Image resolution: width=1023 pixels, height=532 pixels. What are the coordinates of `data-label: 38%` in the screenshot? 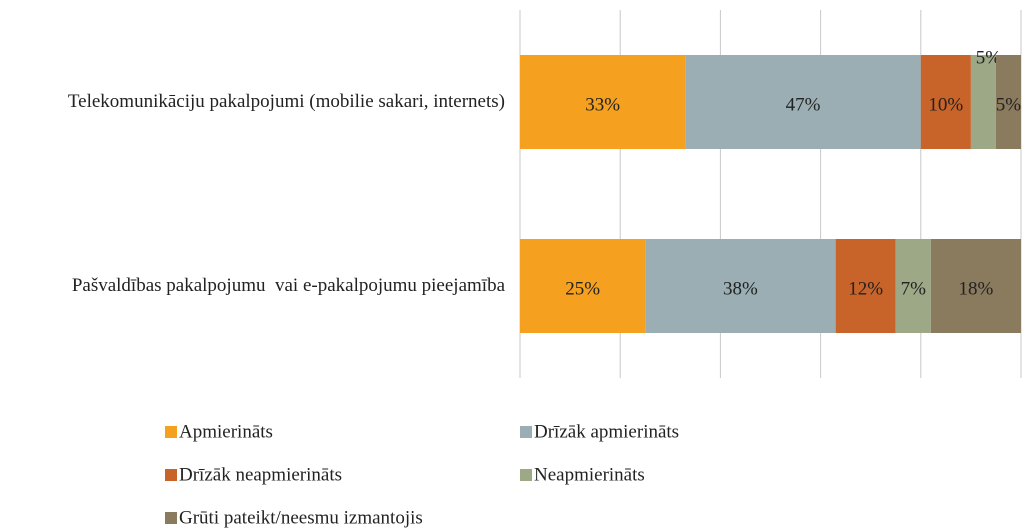 It's located at (740, 288).